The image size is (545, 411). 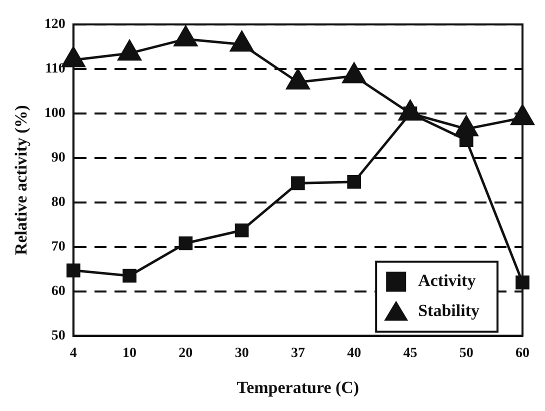 What do you see at coordinates (466, 353) in the screenshot?
I see `x-tick-label: 50` at bounding box center [466, 353].